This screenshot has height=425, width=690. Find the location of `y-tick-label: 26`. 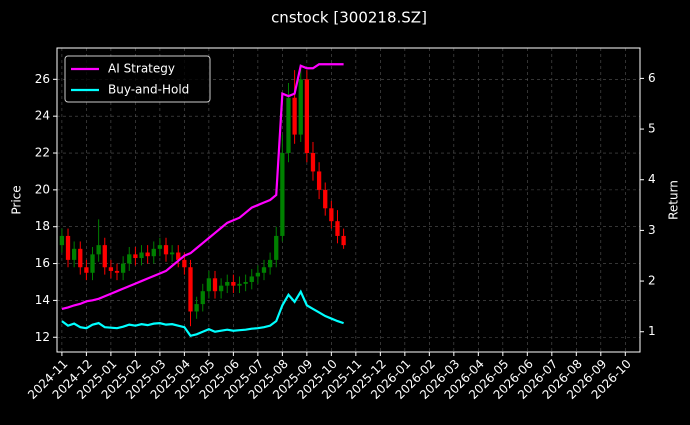

y-tick-label: 26 is located at coordinates (42, 79).